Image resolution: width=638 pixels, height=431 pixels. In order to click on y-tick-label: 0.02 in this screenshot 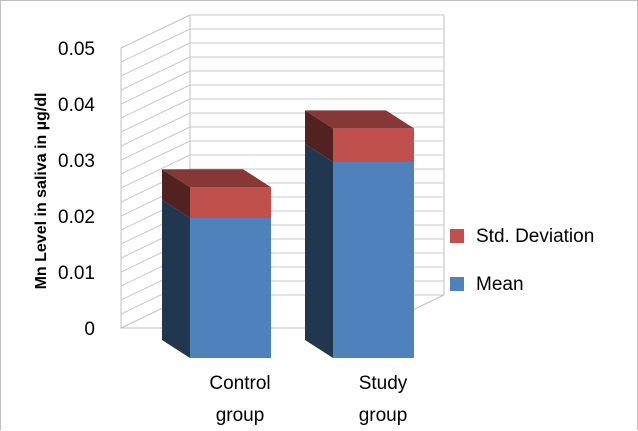, I will do `click(76, 217)`.